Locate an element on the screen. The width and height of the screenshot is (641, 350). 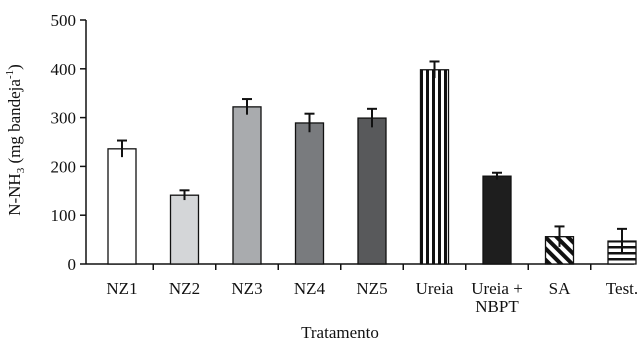
y-tick-label: 200 is located at coordinates (64, 166).